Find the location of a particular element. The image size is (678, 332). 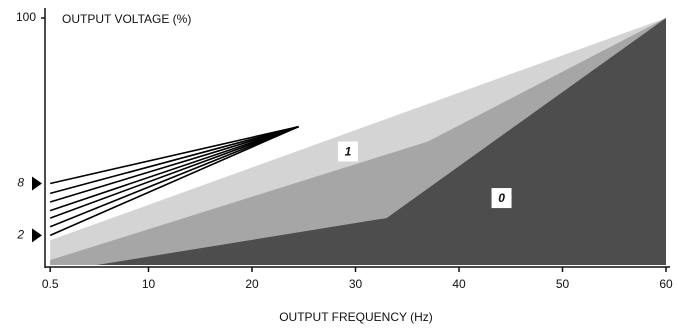

x-tick-label: 20 is located at coordinates (252, 284).